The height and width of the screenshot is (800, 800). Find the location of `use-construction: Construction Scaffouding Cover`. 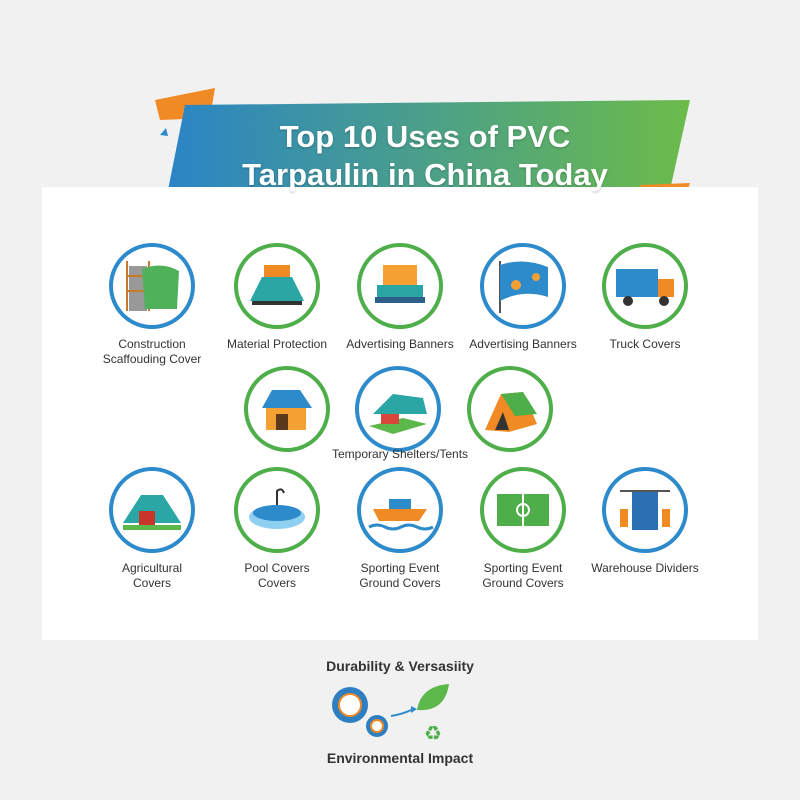

use-construction: Construction Scaffouding Cover is located at coordinates (152, 305).